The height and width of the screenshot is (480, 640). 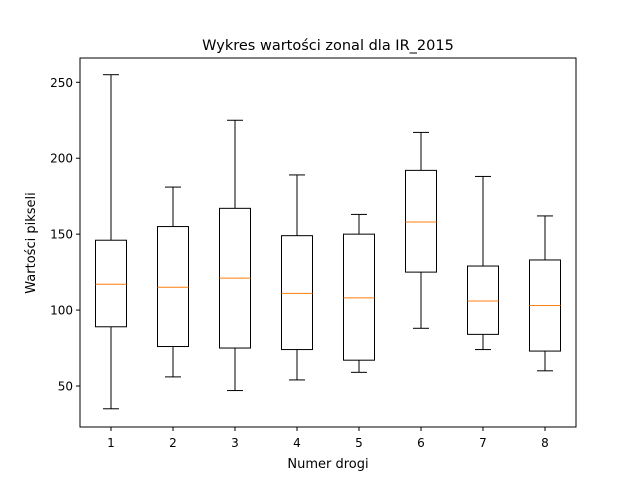 I want to click on y-tick-label: 50, so click(x=65, y=387).